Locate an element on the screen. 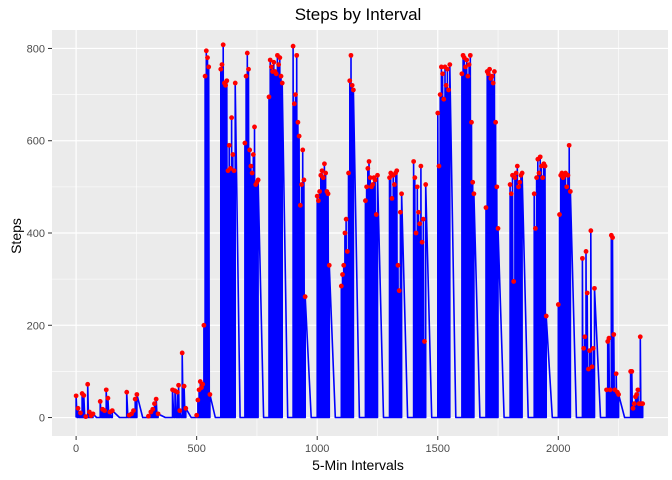 Image resolution: width=672 pixels, height=480 pixels. y-tick-label: 600 is located at coordinates (36, 142).